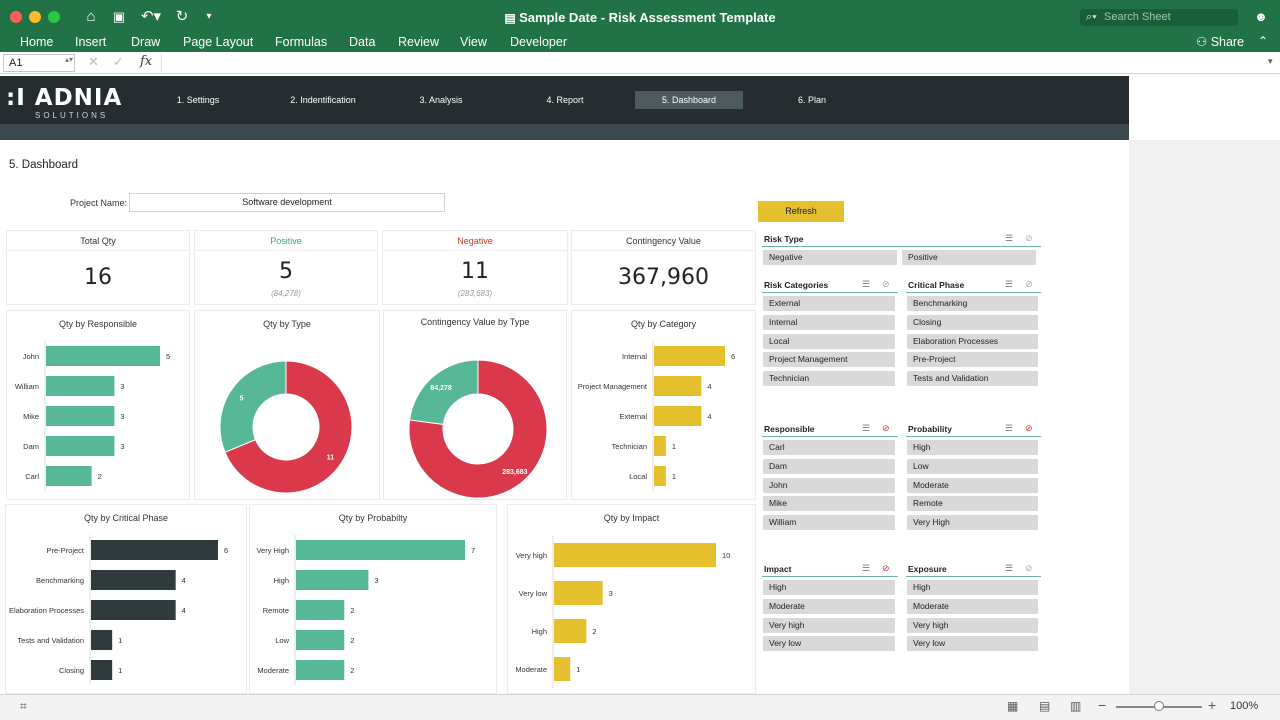 The image size is (1280, 720). I want to click on page-layout-view-icon: ▤, so click(1045, 706).